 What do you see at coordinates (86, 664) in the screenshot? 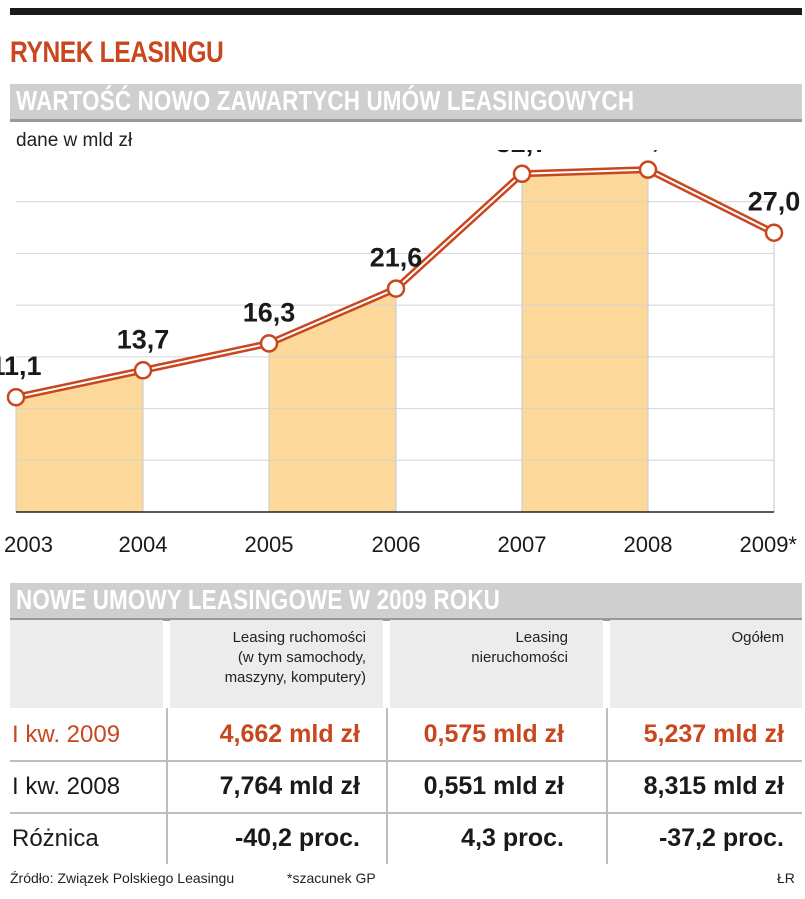
I see `header-cell-empty` at bounding box center [86, 664].